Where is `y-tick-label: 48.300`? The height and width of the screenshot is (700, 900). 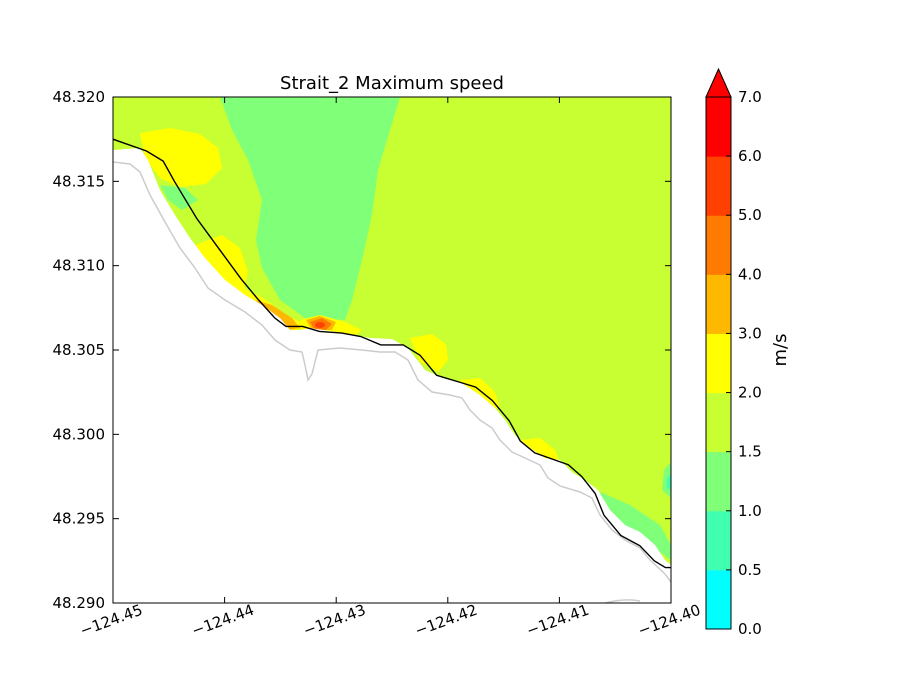
y-tick-label: 48.300 is located at coordinates (79, 434).